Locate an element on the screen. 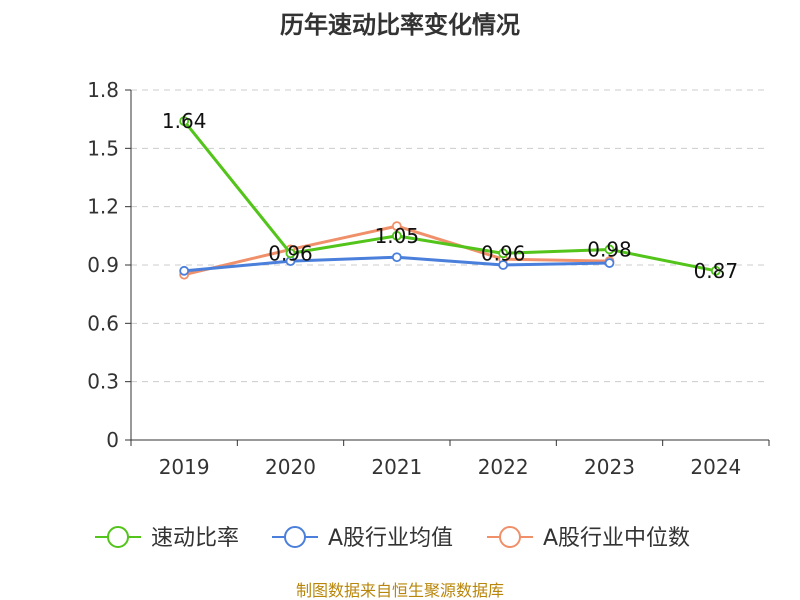 The height and width of the screenshot is (600, 800). data-label: 0.87 is located at coordinates (716, 271).